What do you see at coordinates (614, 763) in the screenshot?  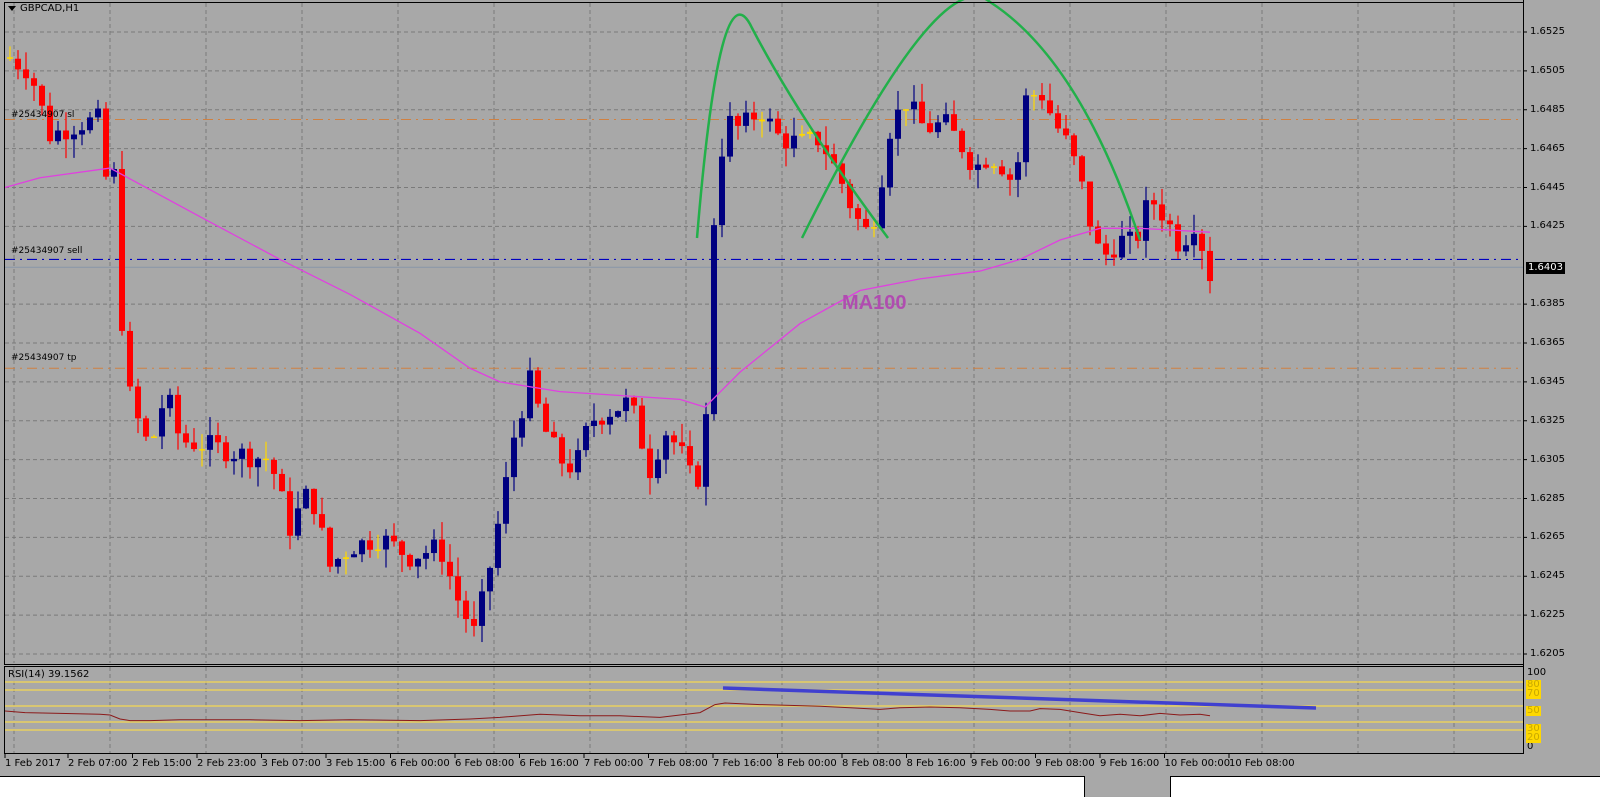 I see `time-axis-label: 7 Feb 00:00` at bounding box center [614, 763].